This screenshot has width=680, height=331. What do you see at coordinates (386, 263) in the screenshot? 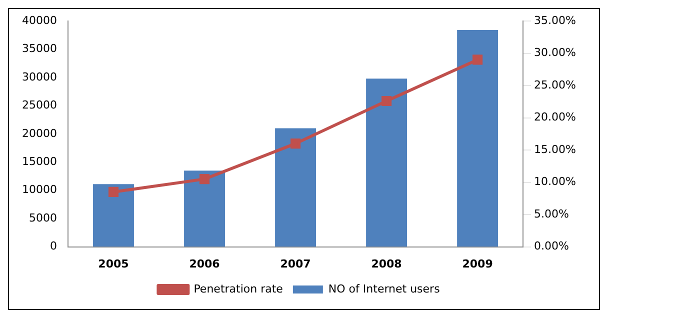
I see `x-tick-label: 2008` at bounding box center [386, 263].